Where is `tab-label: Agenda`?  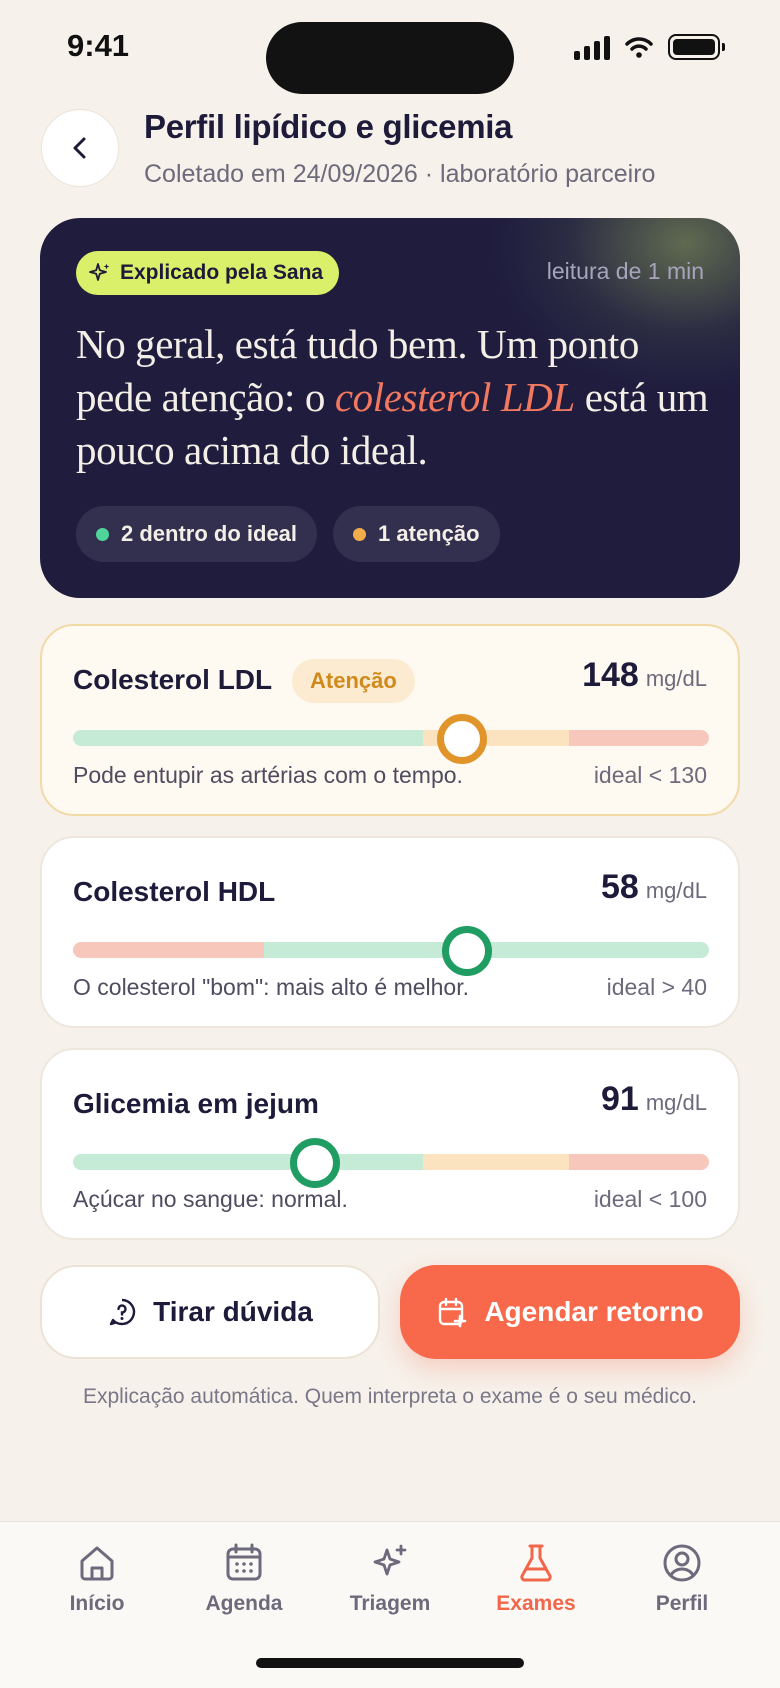
tab-label: Agenda is located at coordinates (244, 1603).